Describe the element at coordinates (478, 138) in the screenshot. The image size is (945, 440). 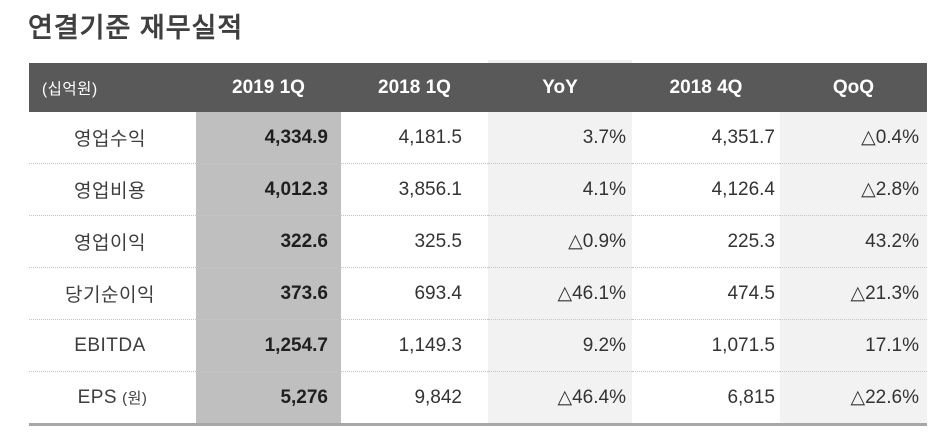
I see `table-row-operating-revenue: 영업수익 4,334.9 4,181.5 3.7% 4,351.7 △0.4%` at that location.